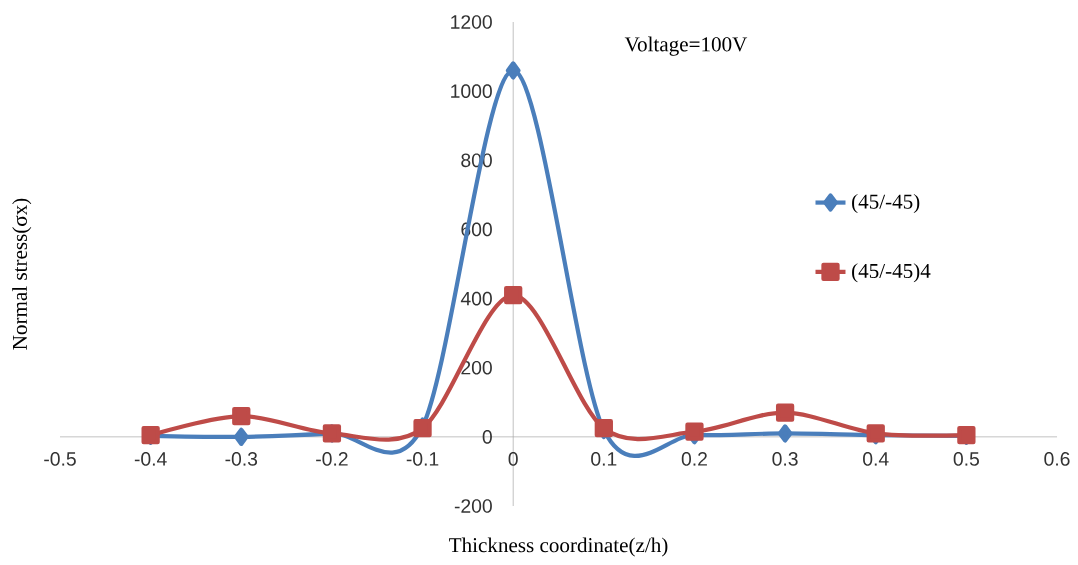  What do you see at coordinates (876, 459) in the screenshot?
I see `x-tick-label: 0.4` at bounding box center [876, 459].